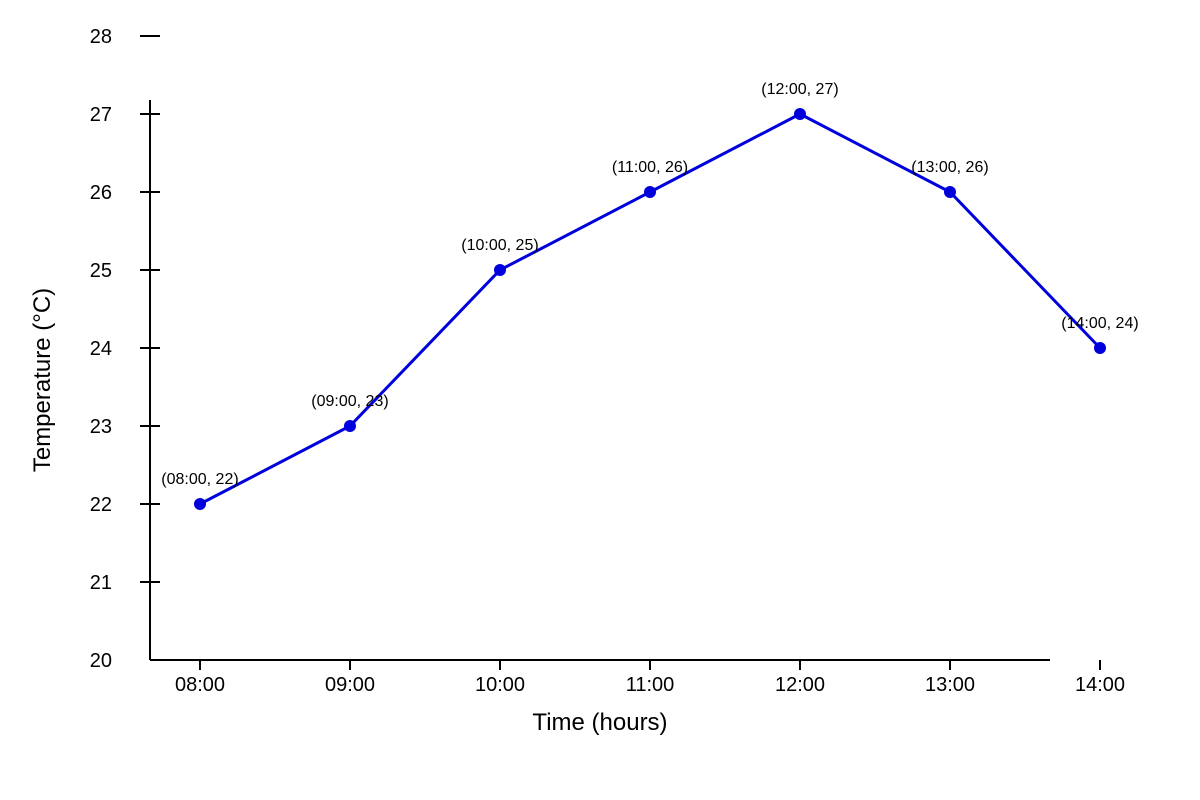 Image resolution: width=1200 pixels, height=800 pixels. Describe the element at coordinates (101, 427) in the screenshot. I see `y-tick-label: 23` at that location.